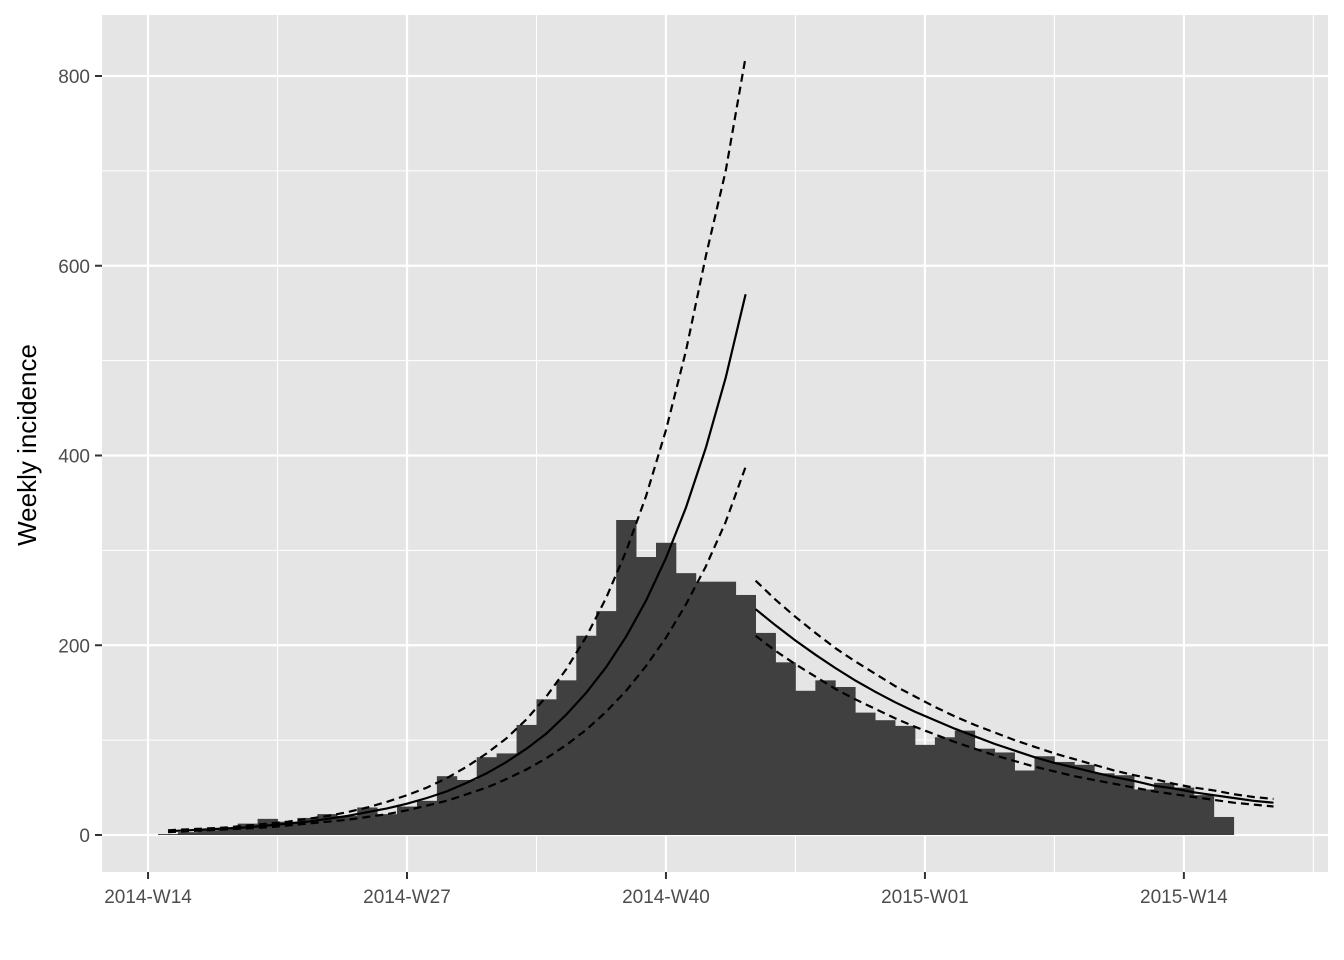 This screenshot has width=1344, height=960. Describe the element at coordinates (84, 836) in the screenshot. I see `y-tick-label: 0` at that location.